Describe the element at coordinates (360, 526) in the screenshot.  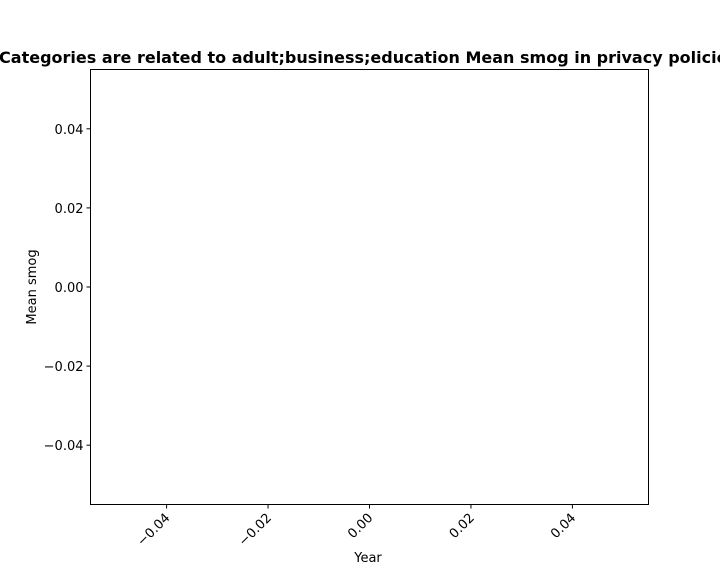
I see `x-tick-label: 0.00` at that location.